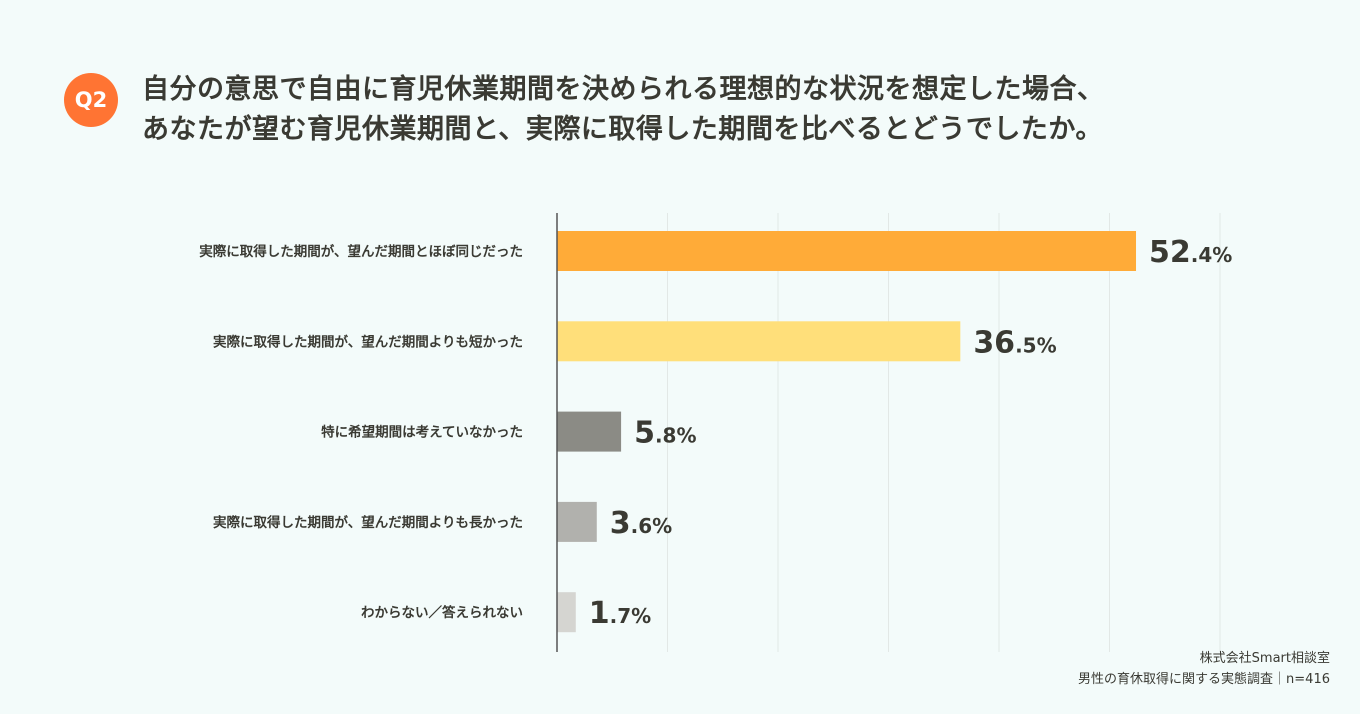  I want to click on question-badge: Q2, so click(91, 100).